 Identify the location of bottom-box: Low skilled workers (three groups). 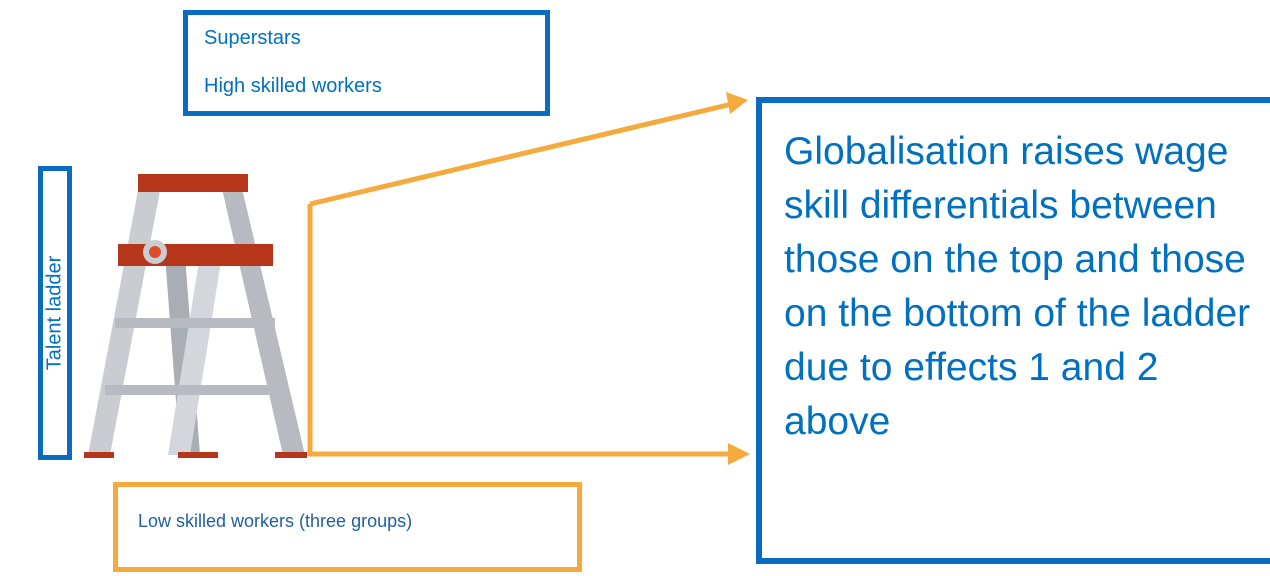
(347, 527).